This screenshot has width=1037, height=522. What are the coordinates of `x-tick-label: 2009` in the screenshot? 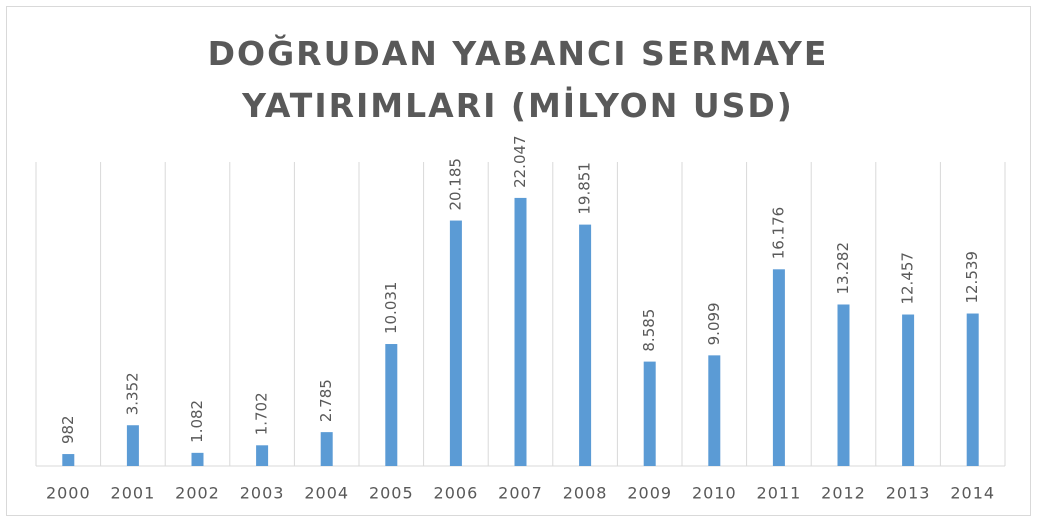 It's located at (649, 493).